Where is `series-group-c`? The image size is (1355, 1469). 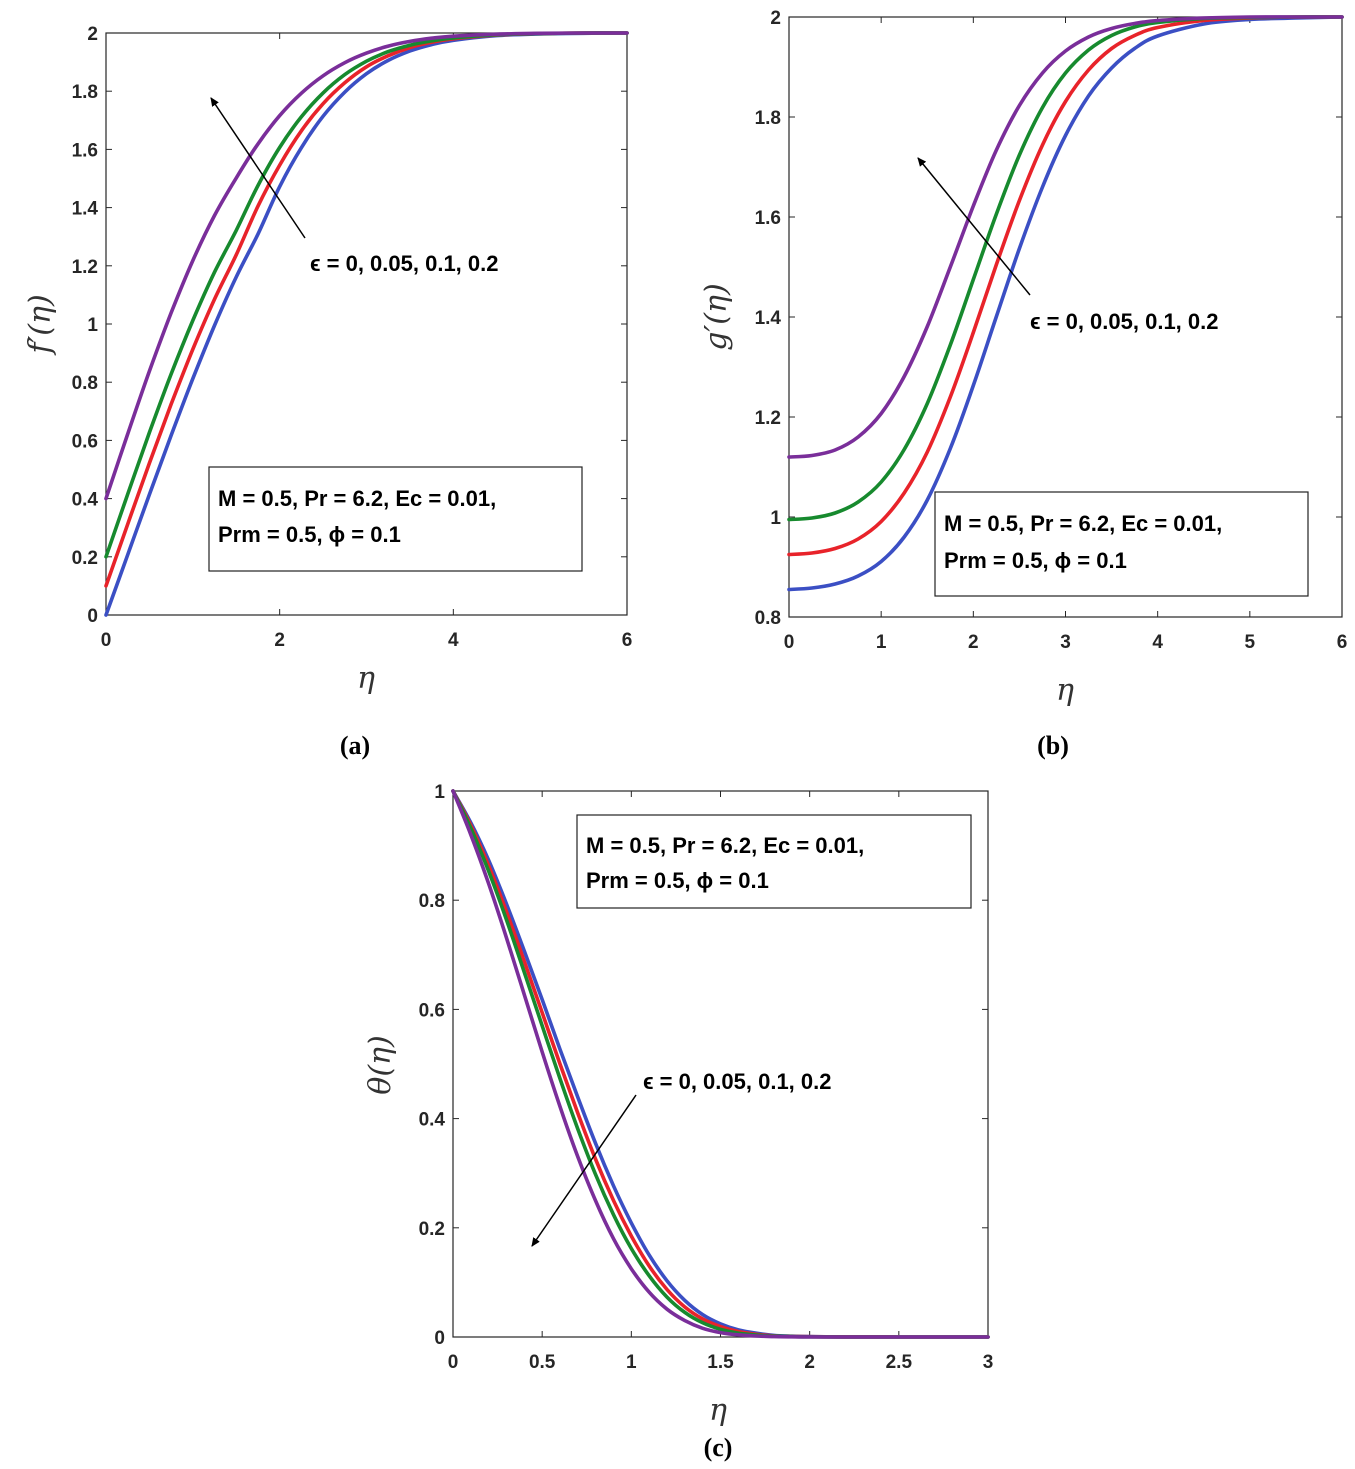 series-group-c is located at coordinates (720, 1064).